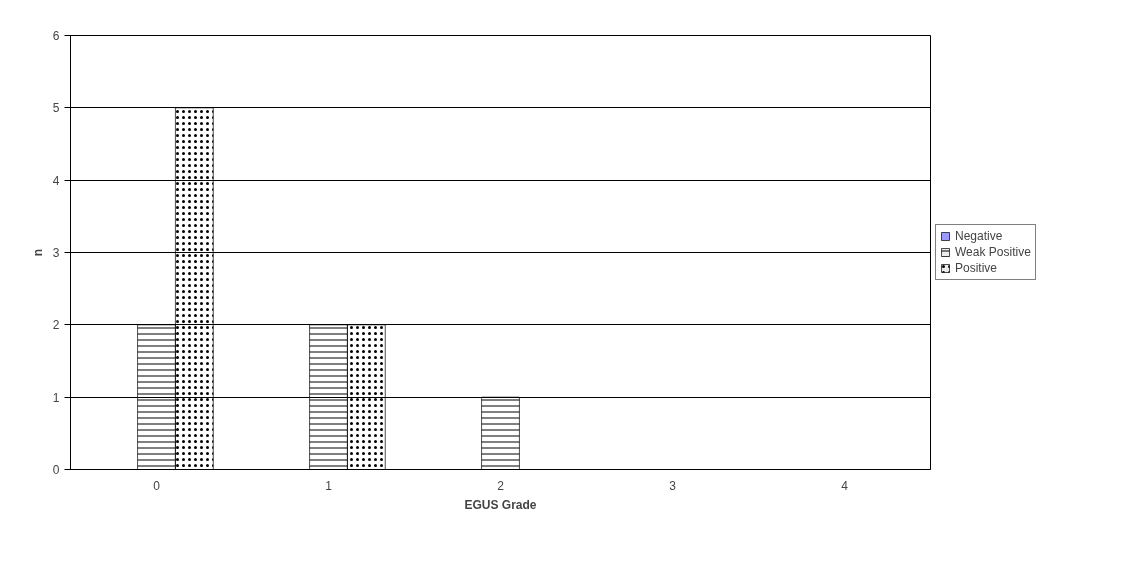  I want to click on x-axis-title: EGUS Grade, so click(500, 504).